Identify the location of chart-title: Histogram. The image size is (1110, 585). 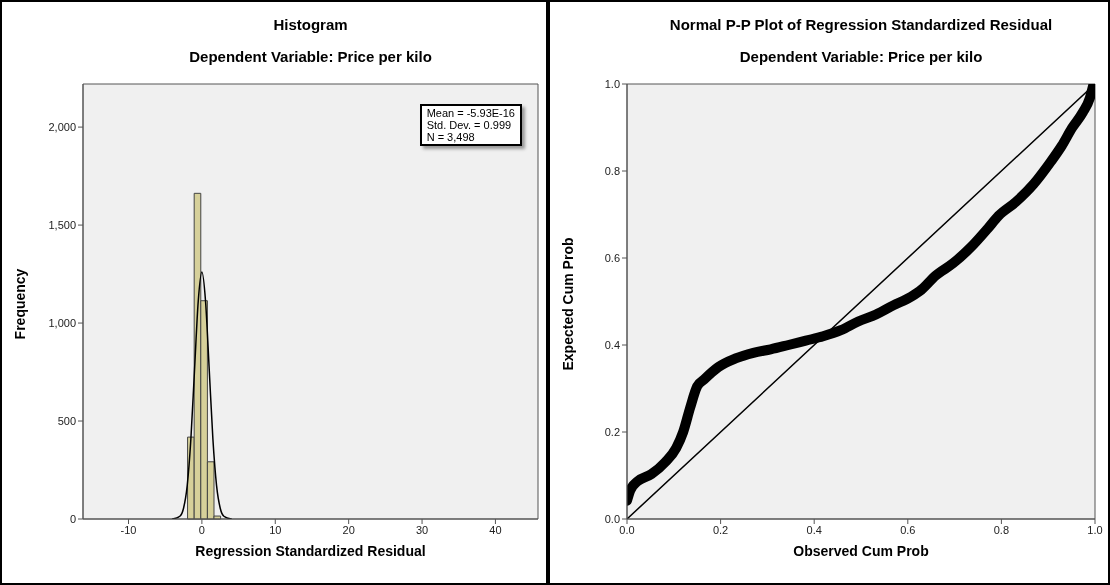
(310, 24).